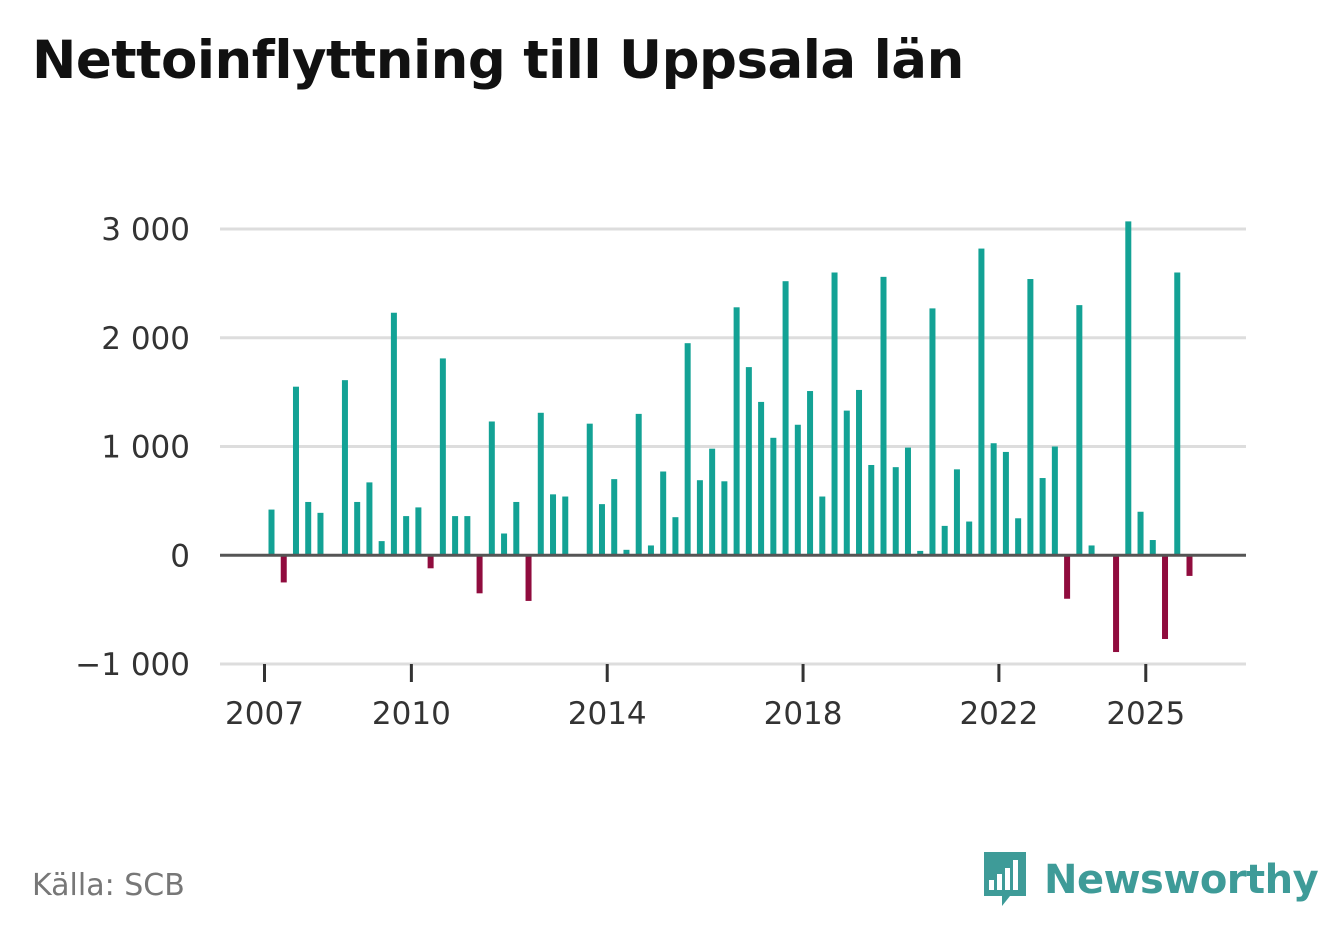  Describe the element at coordinates (498, 60) in the screenshot. I see `chart-title: Nettoinflyttning till Uppsala län` at that location.